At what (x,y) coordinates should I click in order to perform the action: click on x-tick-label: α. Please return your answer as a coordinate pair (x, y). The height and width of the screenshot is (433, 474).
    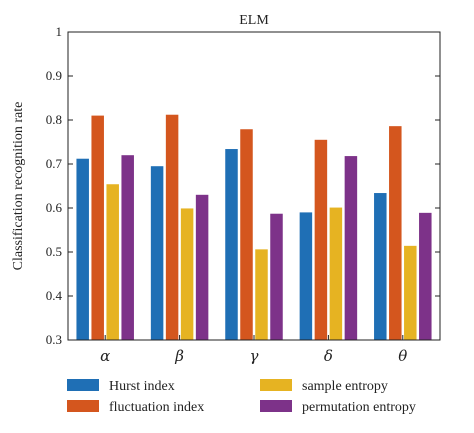
    Looking at the image, I should click on (105, 356).